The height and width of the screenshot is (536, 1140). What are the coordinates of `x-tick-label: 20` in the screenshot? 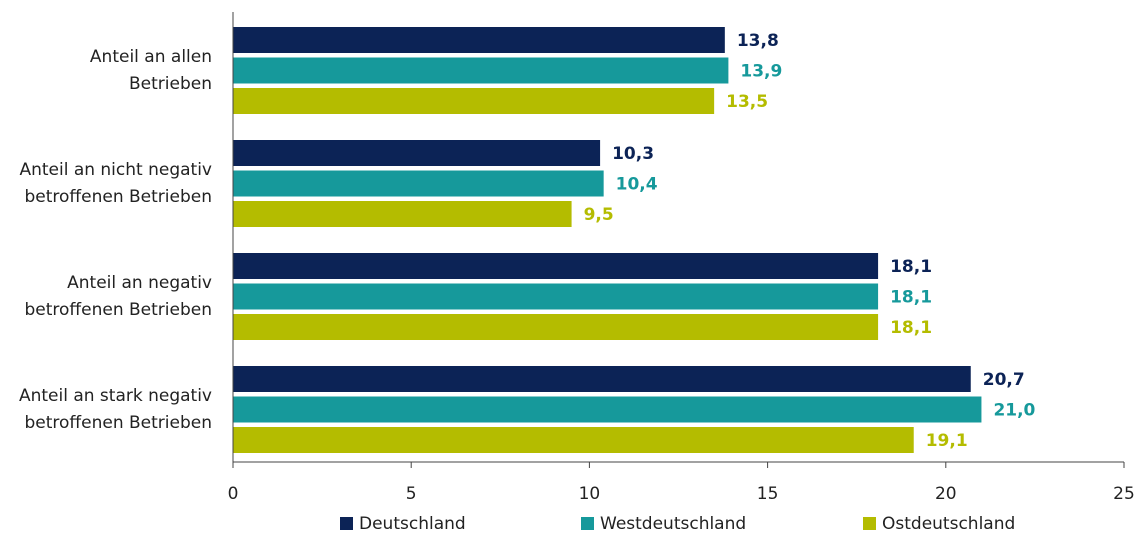 It's located at (946, 494).